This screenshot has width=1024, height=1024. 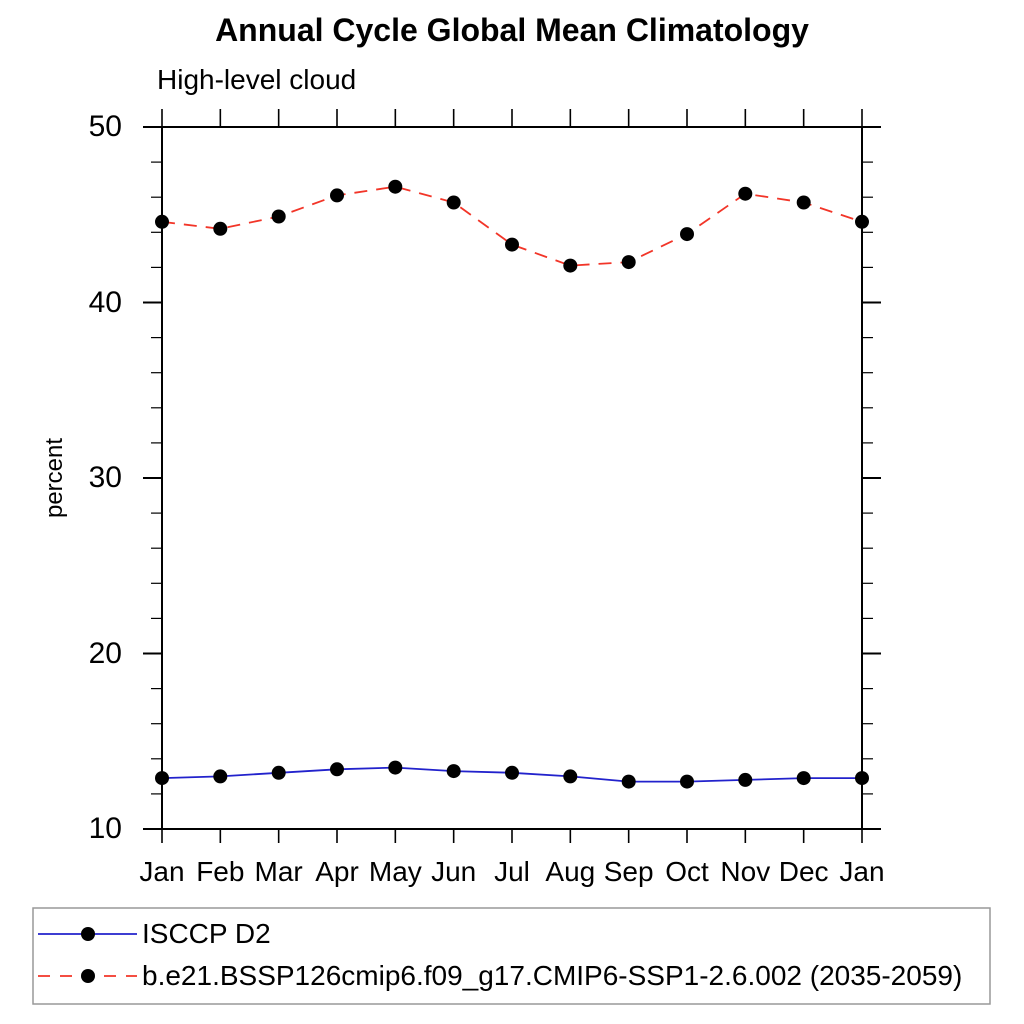 What do you see at coordinates (105, 653) in the screenshot?
I see `y-tick-label-20: 20` at bounding box center [105, 653].